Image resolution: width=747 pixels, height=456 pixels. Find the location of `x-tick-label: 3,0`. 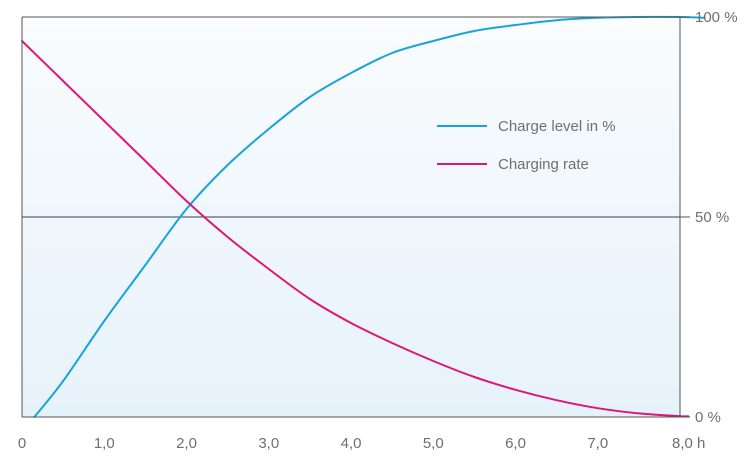

x-tick-label: 3,0 is located at coordinates (268, 443).